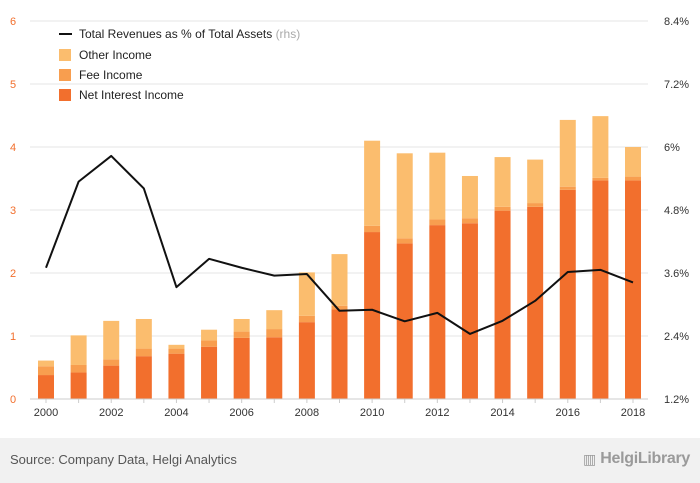  I want to click on y2-tick-label: 8.4%, so click(676, 22).